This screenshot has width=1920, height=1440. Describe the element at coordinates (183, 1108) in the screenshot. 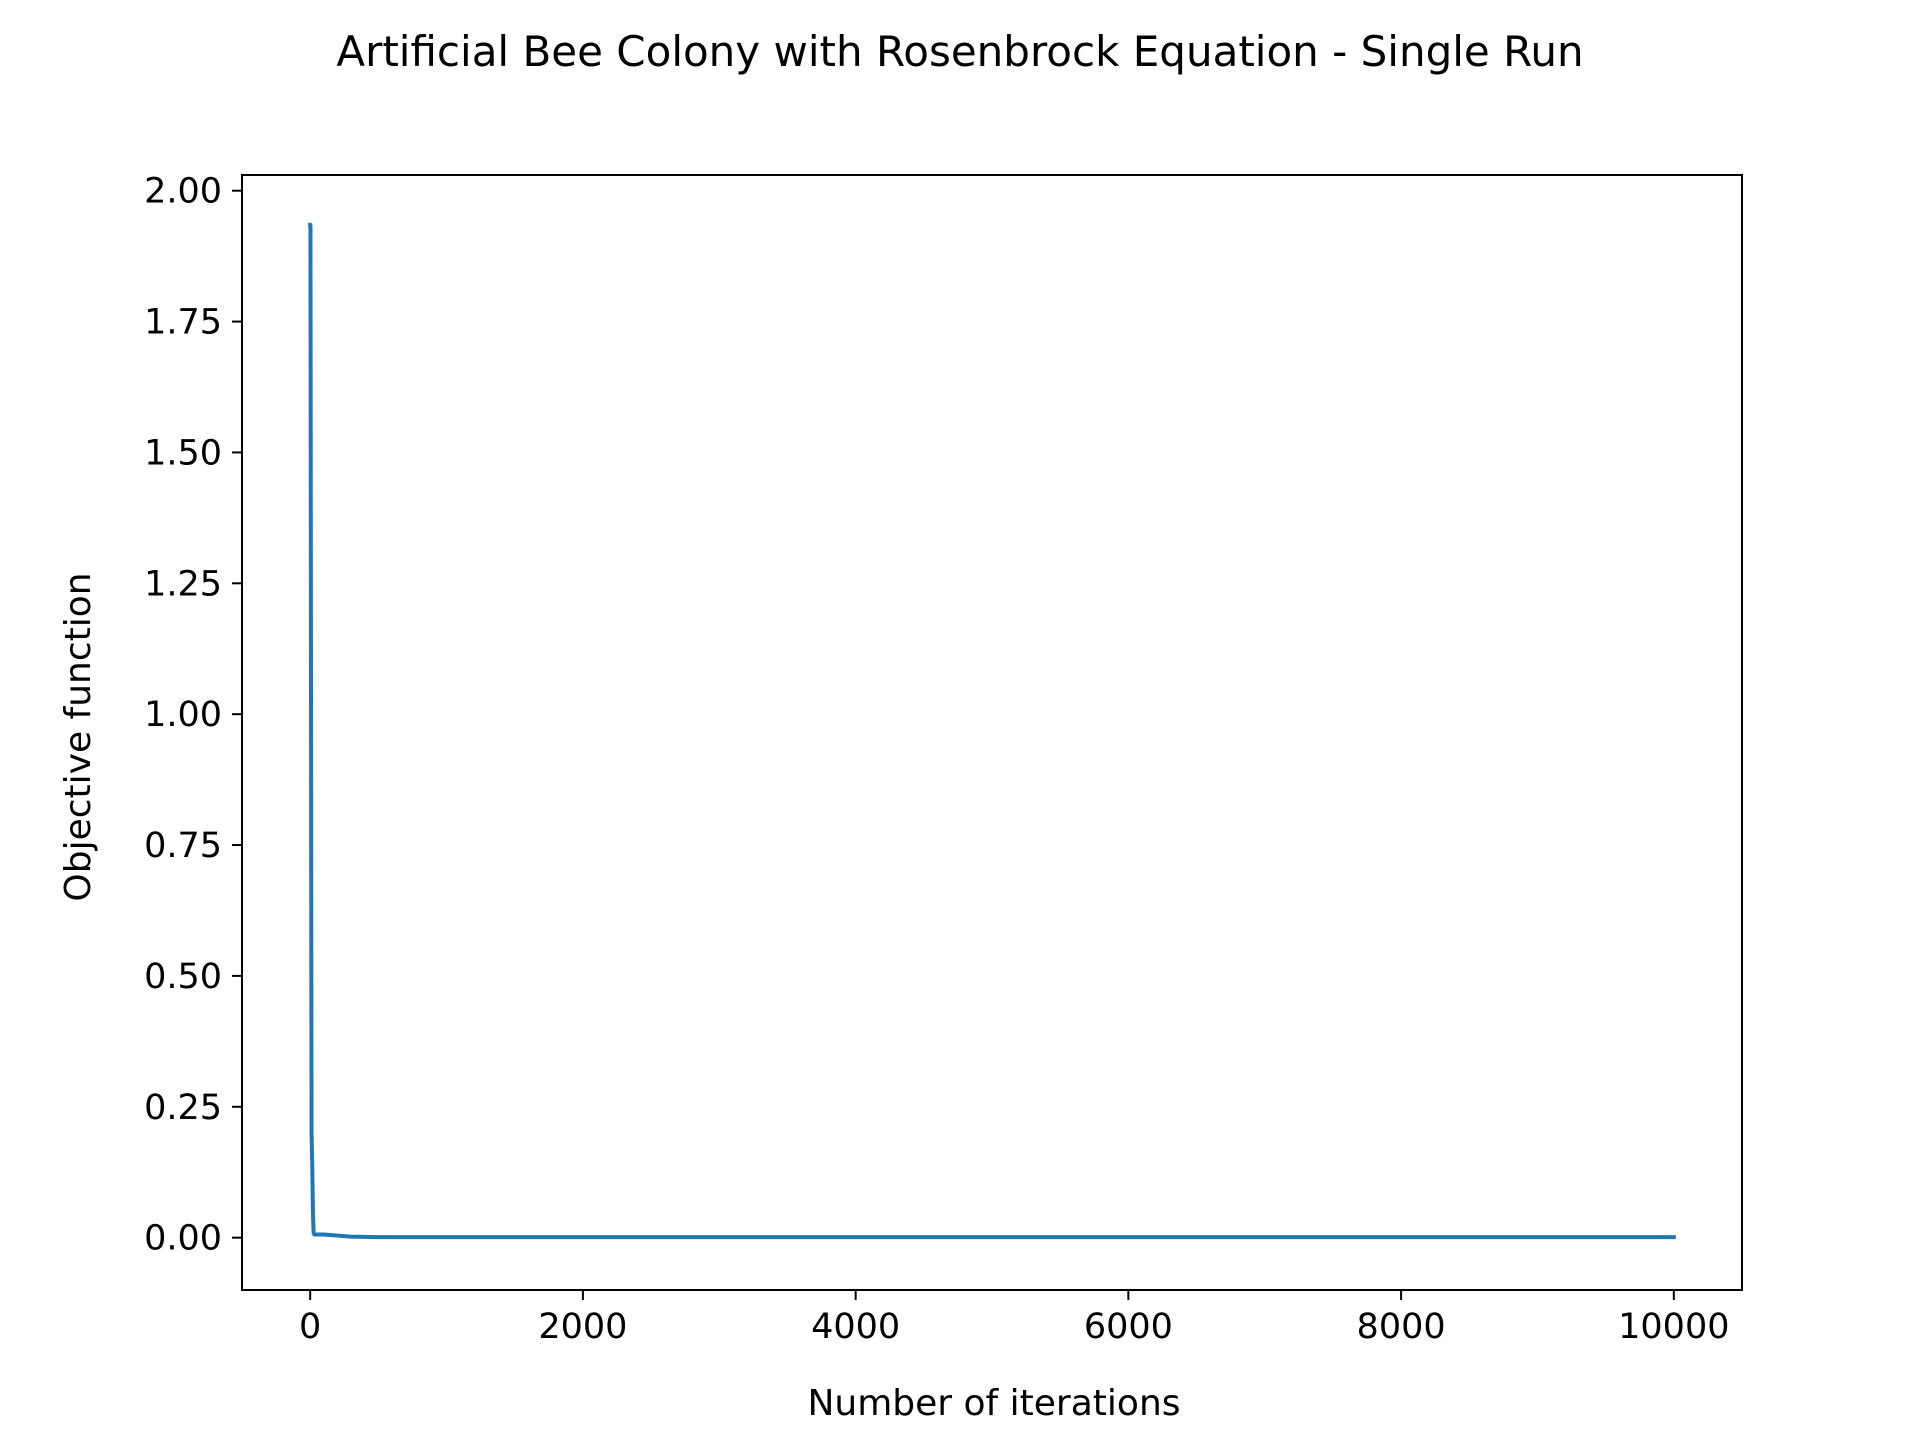

I see `y-tick-label: 0.25` at that location.